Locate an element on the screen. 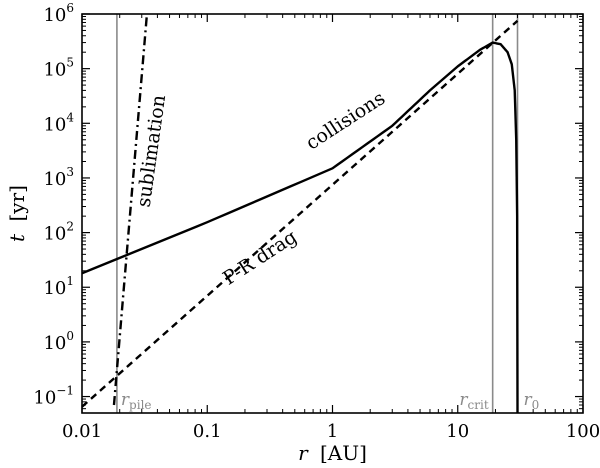 The height and width of the screenshot is (468, 600). vline-label-subscript: pile is located at coordinates (140, 405).